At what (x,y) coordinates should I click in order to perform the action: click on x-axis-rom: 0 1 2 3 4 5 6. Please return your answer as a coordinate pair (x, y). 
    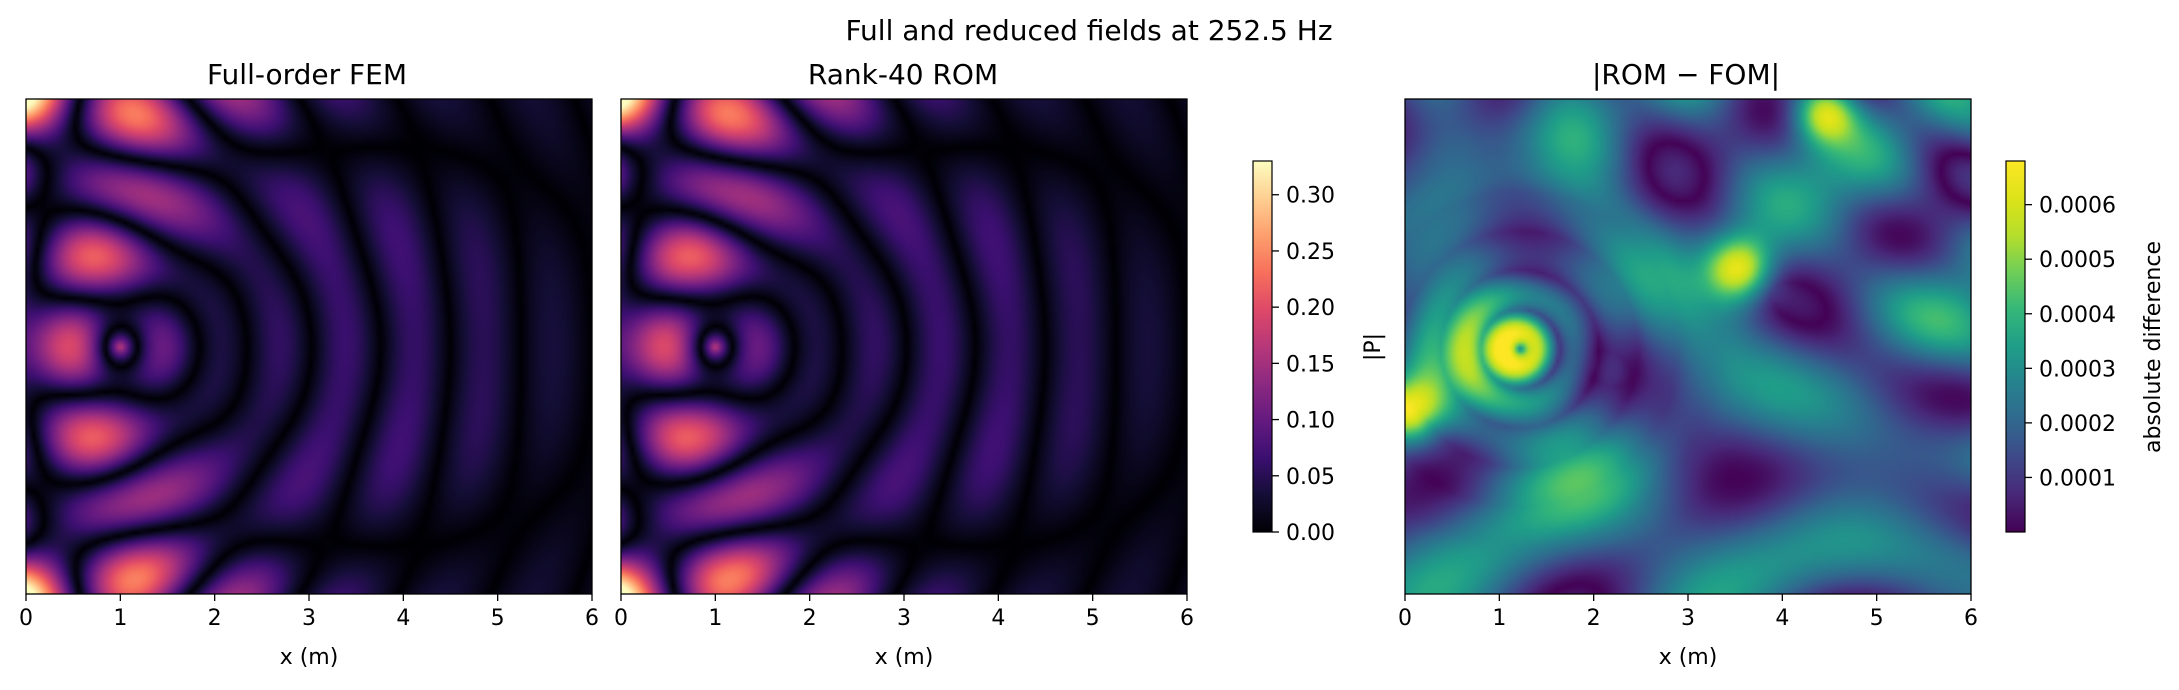
    Looking at the image, I should click on (904, 612).